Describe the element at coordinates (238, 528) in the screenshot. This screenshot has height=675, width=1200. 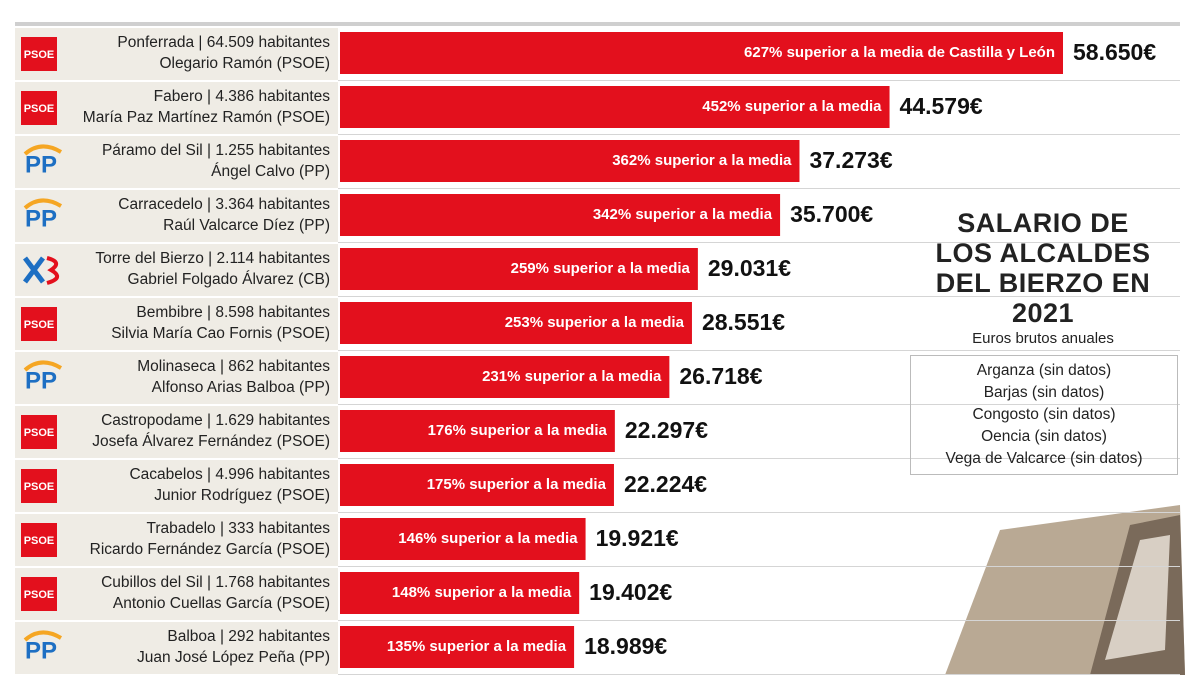
I see `category-label: Trabadelo | 333 habitantes` at that location.